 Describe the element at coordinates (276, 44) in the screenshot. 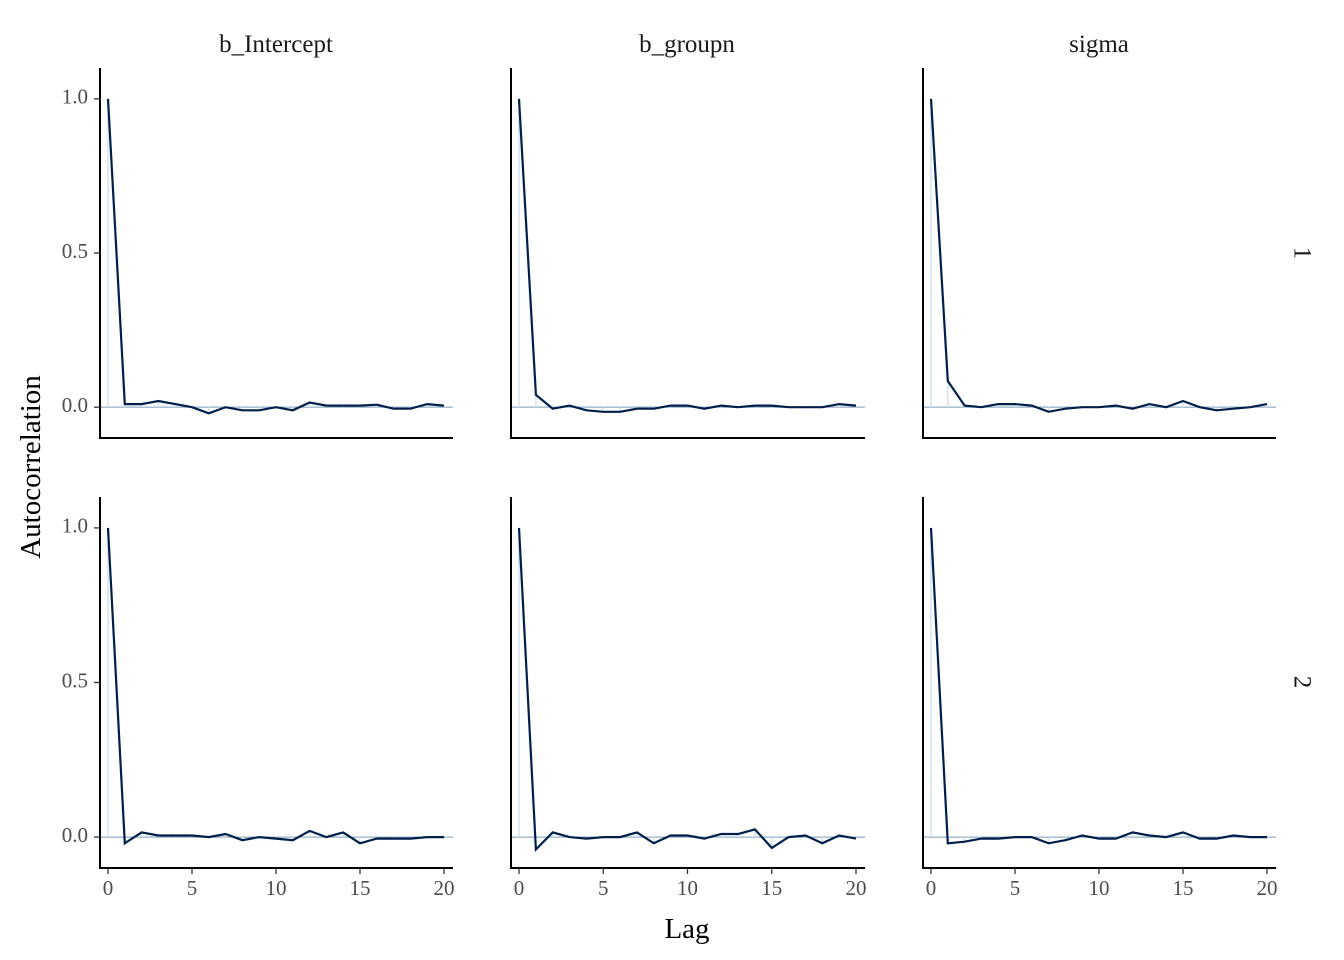

I see `facet-title-b-intercept: b_Intercept` at that location.